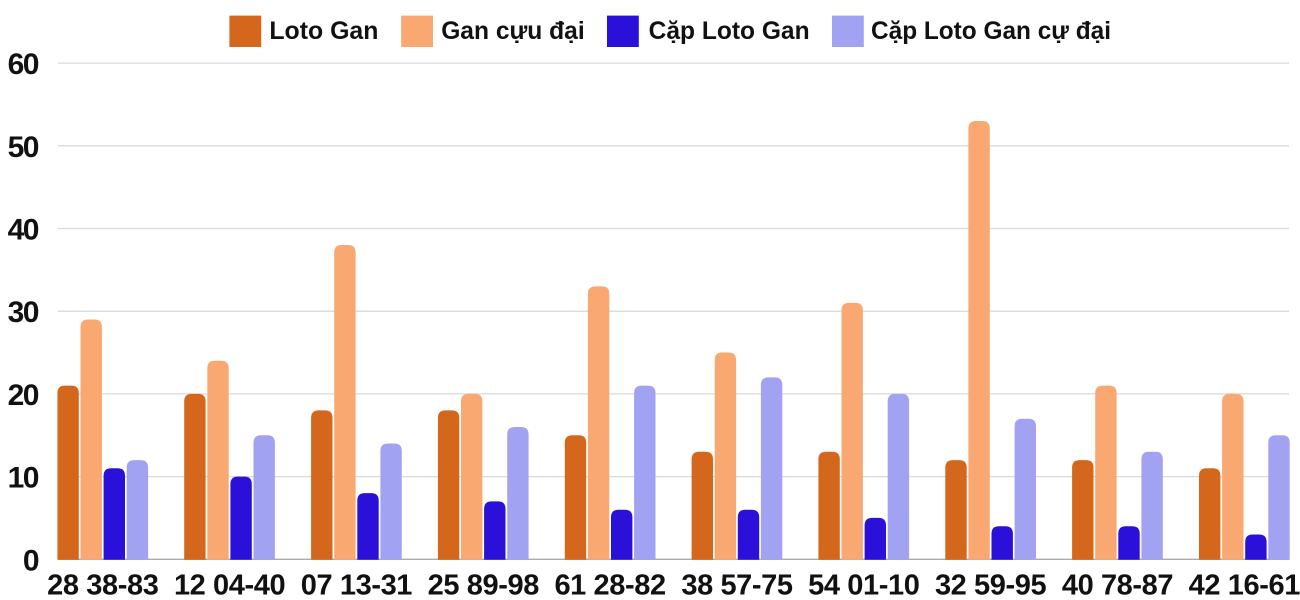 The image size is (1300, 600). I want to click on svg-text: 10, so click(23, 478).